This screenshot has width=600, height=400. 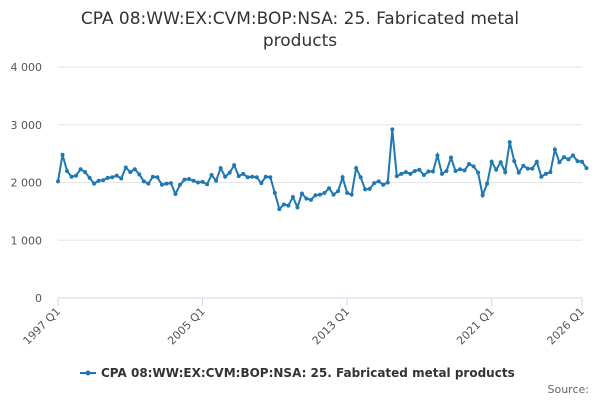 I want to click on x-tick-label: 2013 Q1, so click(x=331, y=326).